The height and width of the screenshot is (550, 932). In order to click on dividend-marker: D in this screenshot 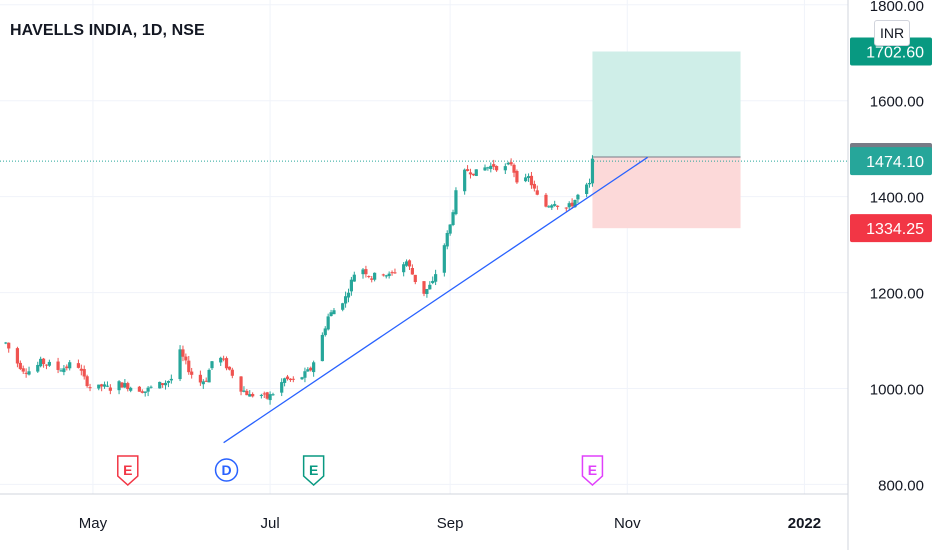, I will do `click(226, 470)`.